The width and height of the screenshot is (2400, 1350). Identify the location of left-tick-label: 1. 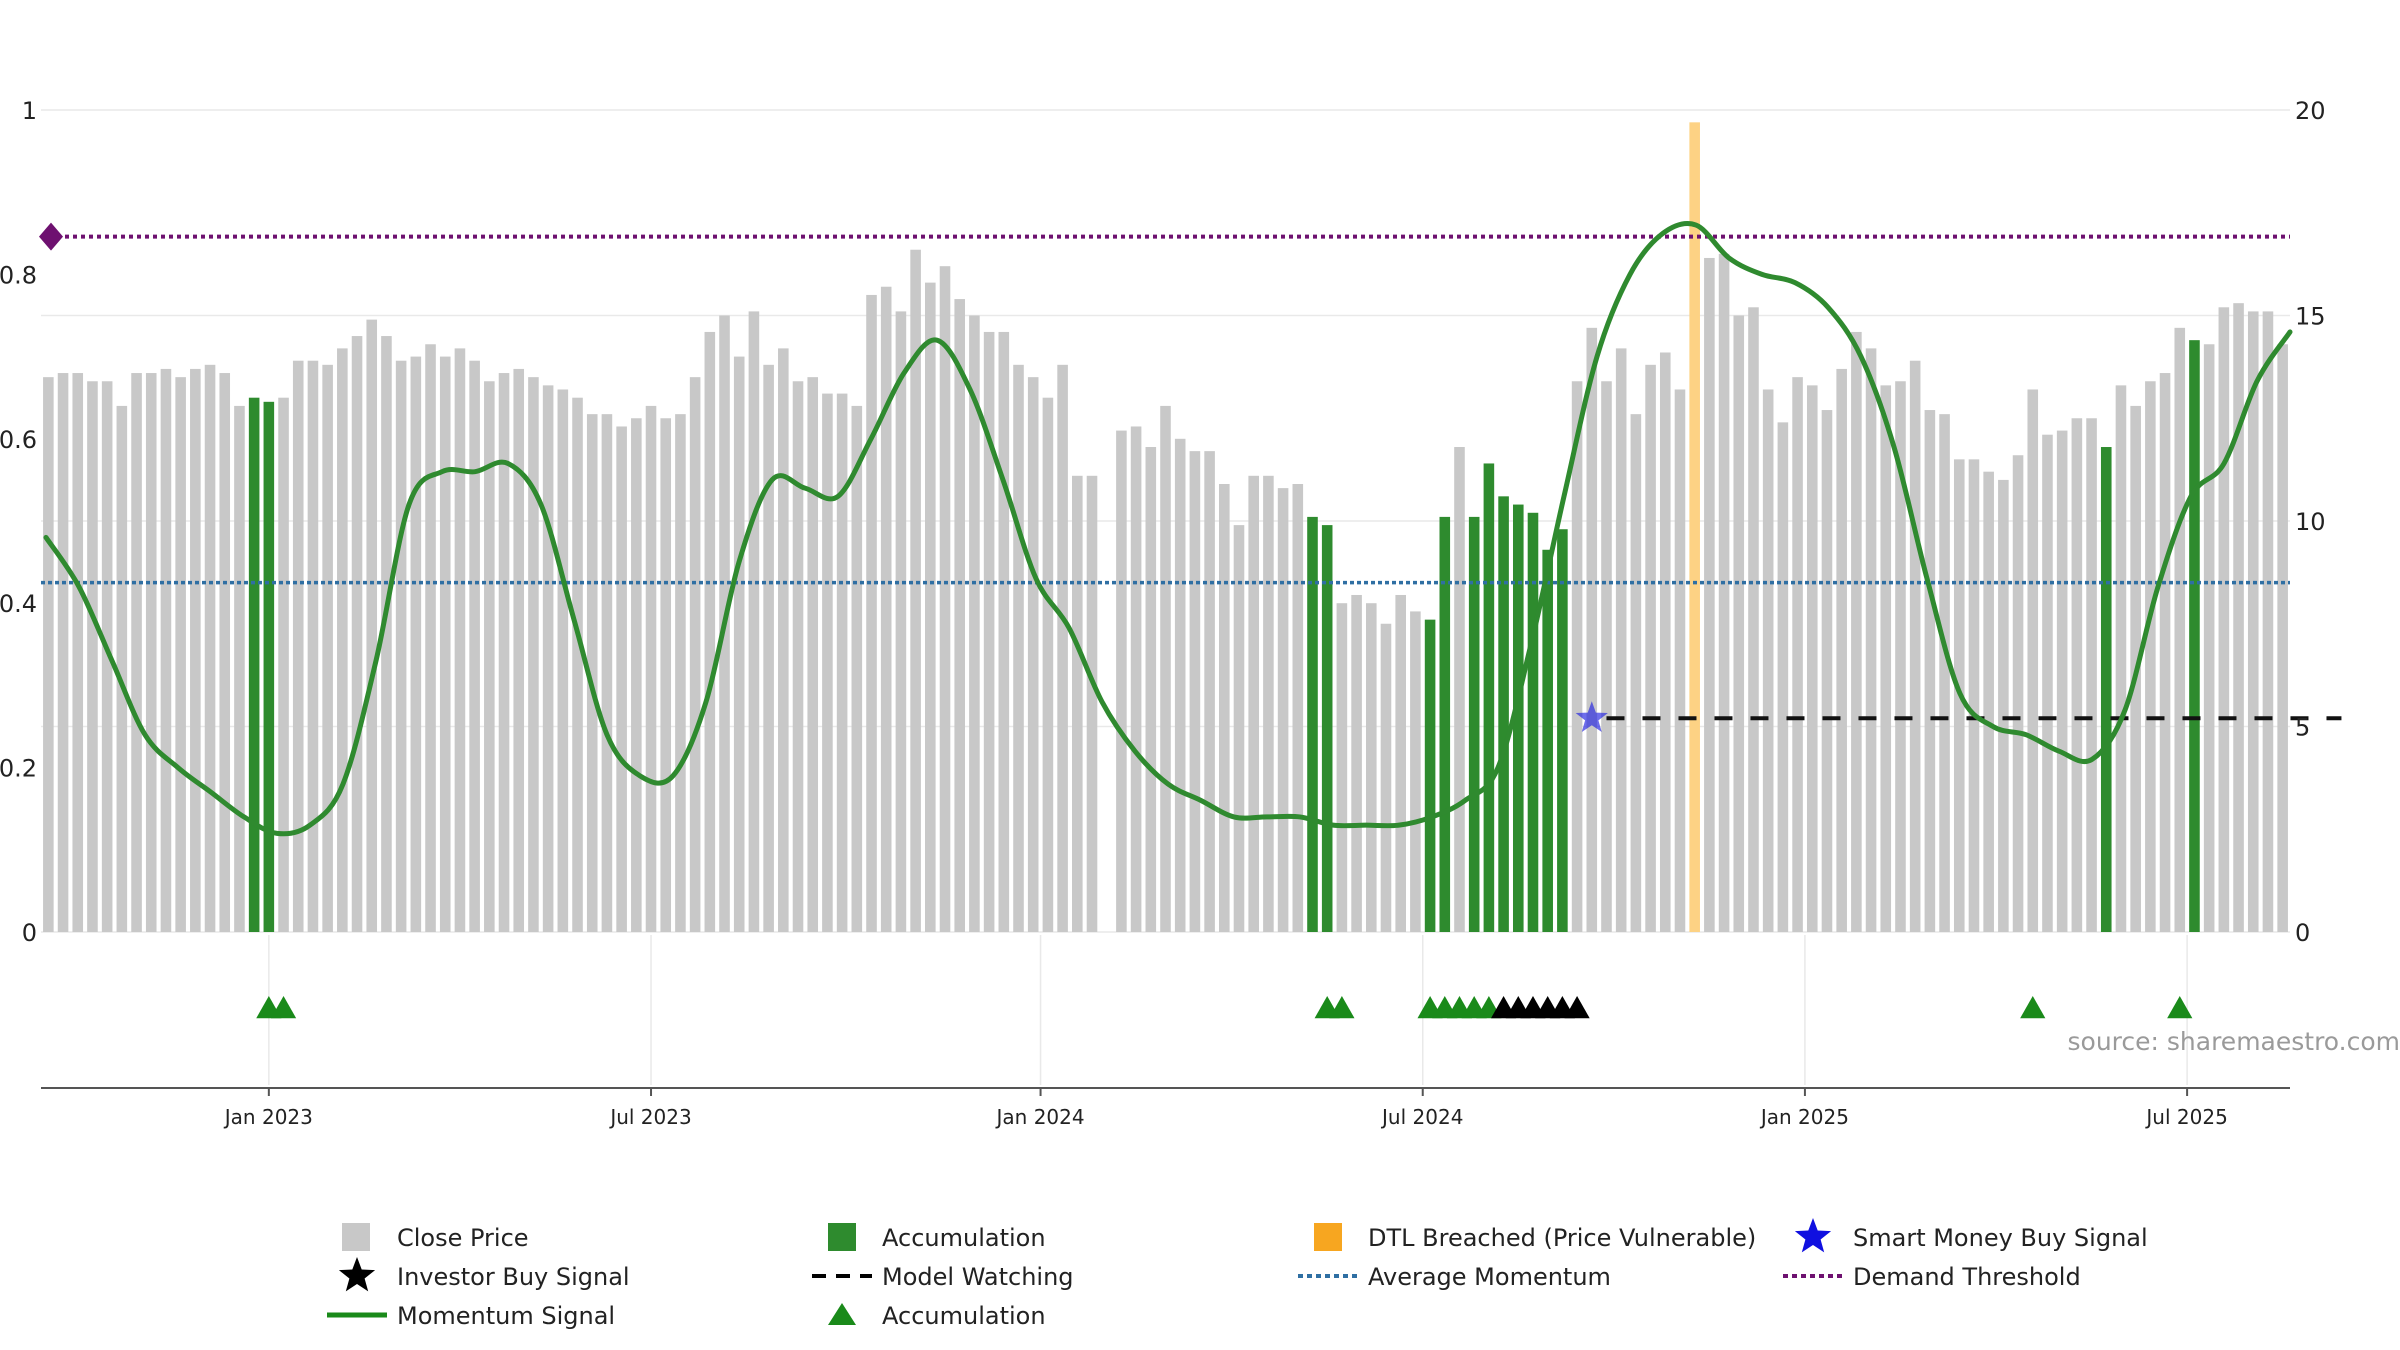
(29, 111).